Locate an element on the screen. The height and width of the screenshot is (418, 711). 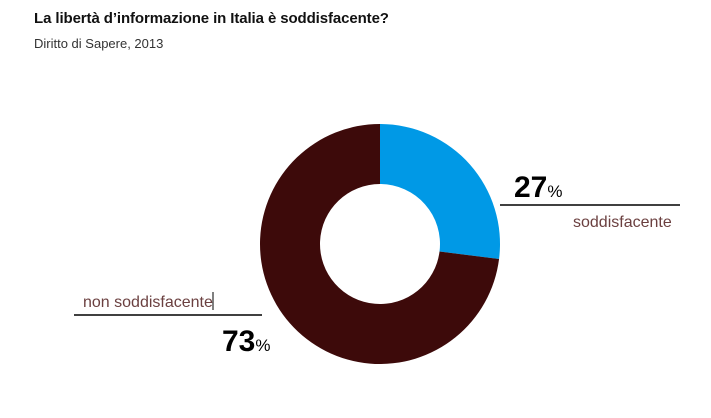
percent-number-soddisfacente: 27 is located at coordinates (530, 187).